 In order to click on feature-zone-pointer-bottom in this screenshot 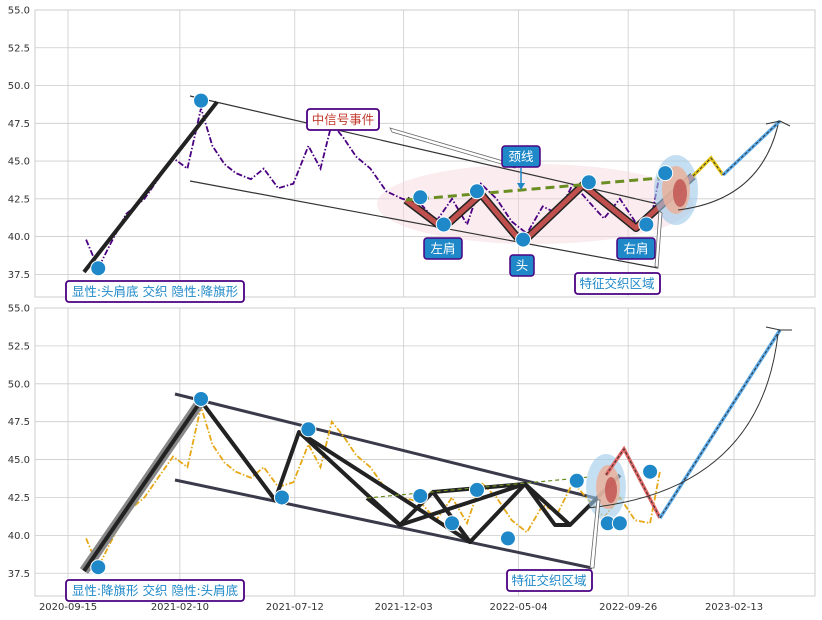, I will do `click(595, 534)`.